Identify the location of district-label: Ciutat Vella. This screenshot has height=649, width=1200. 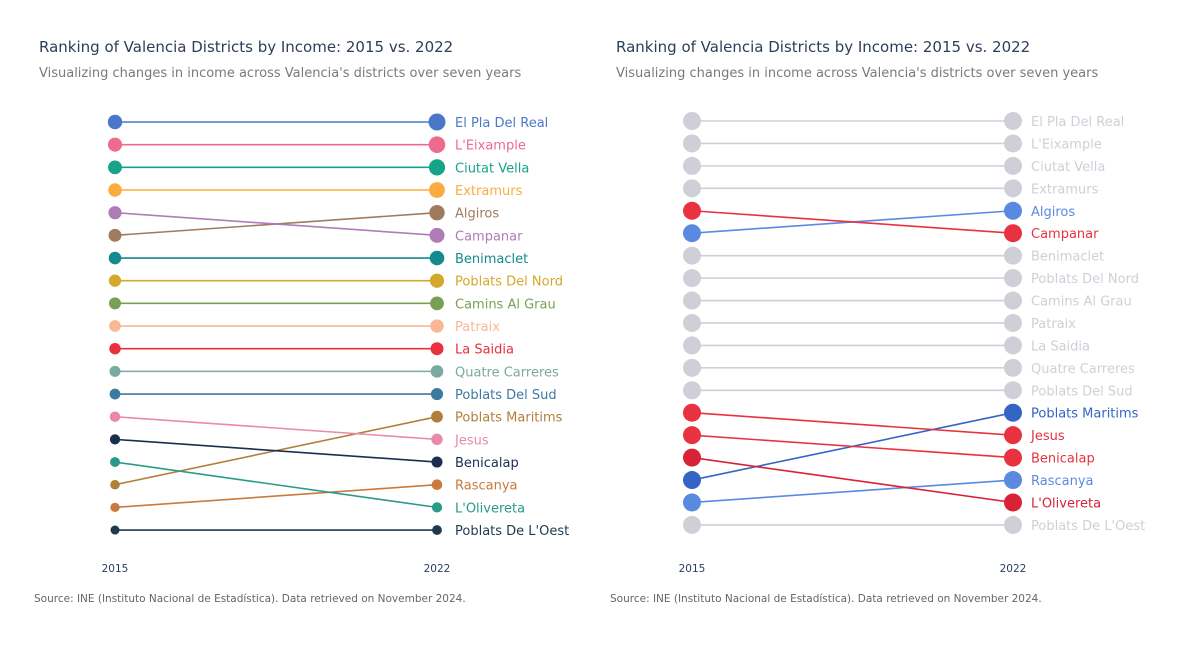
(492, 168).